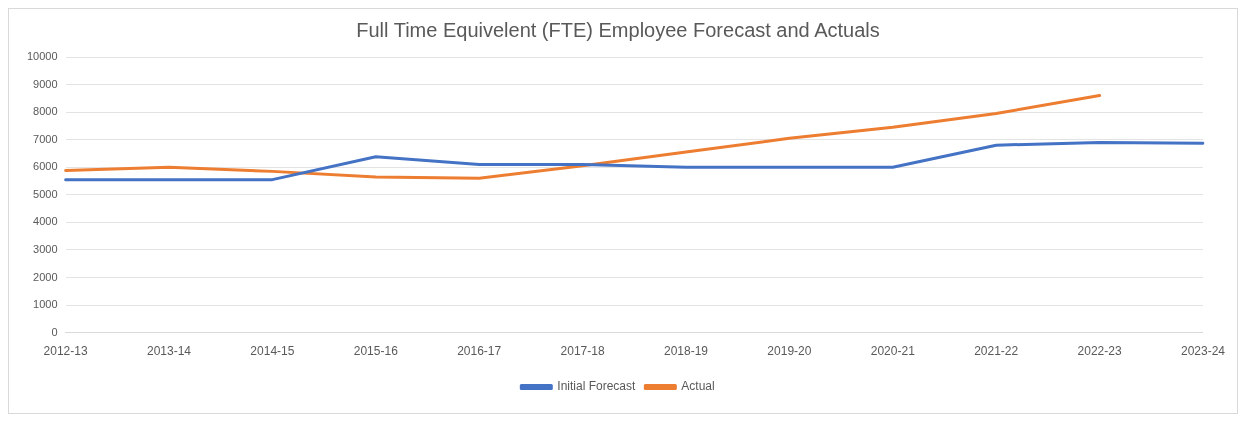 This screenshot has height=424, width=1250. What do you see at coordinates (1099, 351) in the screenshot?
I see `x-tick-label: 2022-23` at bounding box center [1099, 351].